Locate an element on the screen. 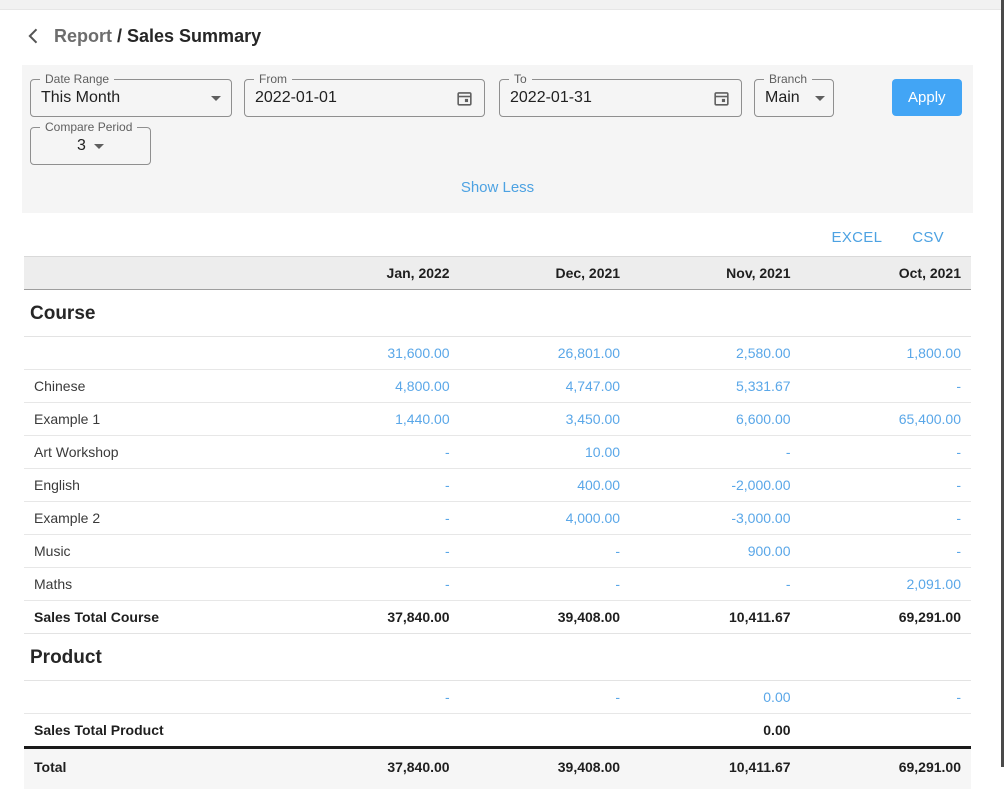 The width and height of the screenshot is (1004, 789). row-label: Example 1 is located at coordinates (156, 419).